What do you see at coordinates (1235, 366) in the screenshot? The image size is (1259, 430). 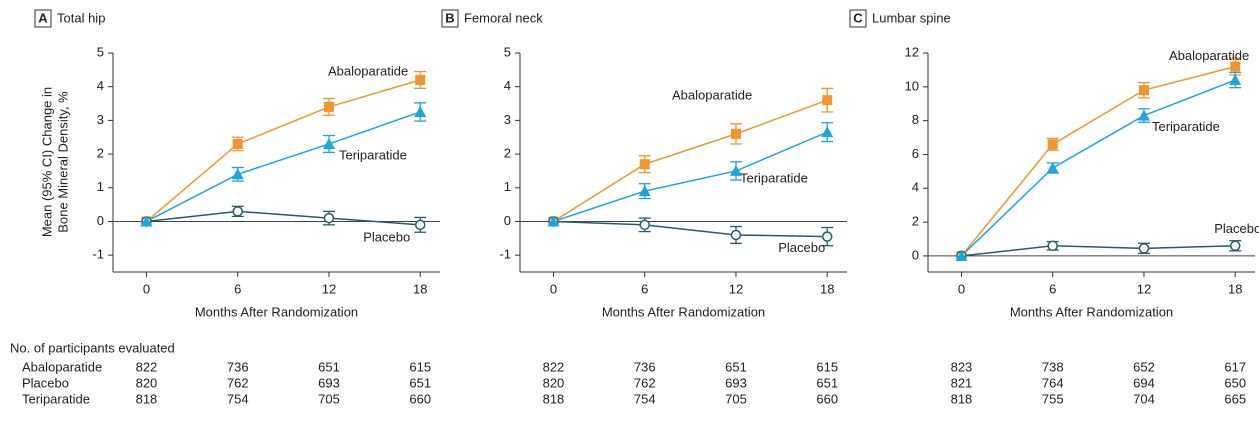 I see `participants-count: 617` at bounding box center [1235, 366].